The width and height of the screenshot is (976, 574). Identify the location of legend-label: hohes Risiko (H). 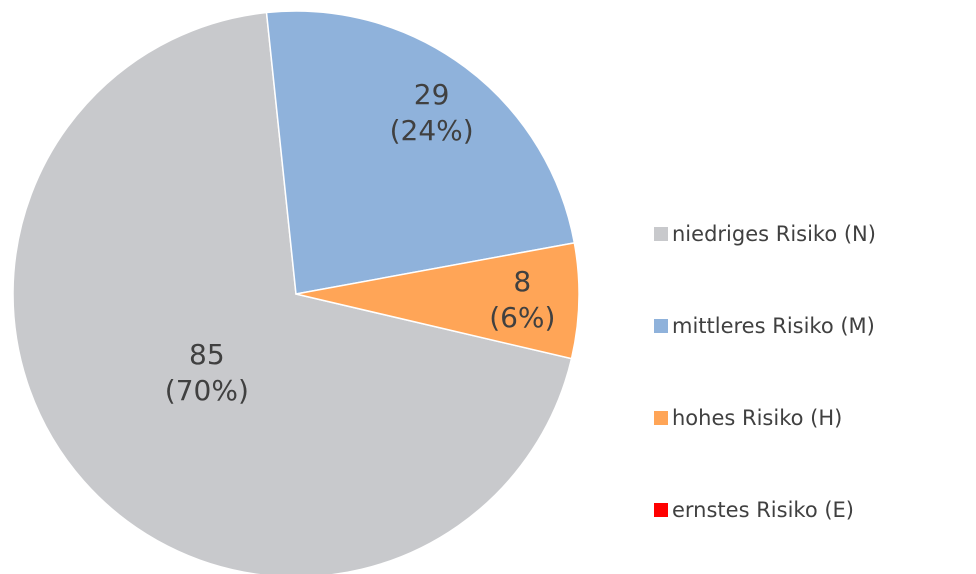
(757, 418).